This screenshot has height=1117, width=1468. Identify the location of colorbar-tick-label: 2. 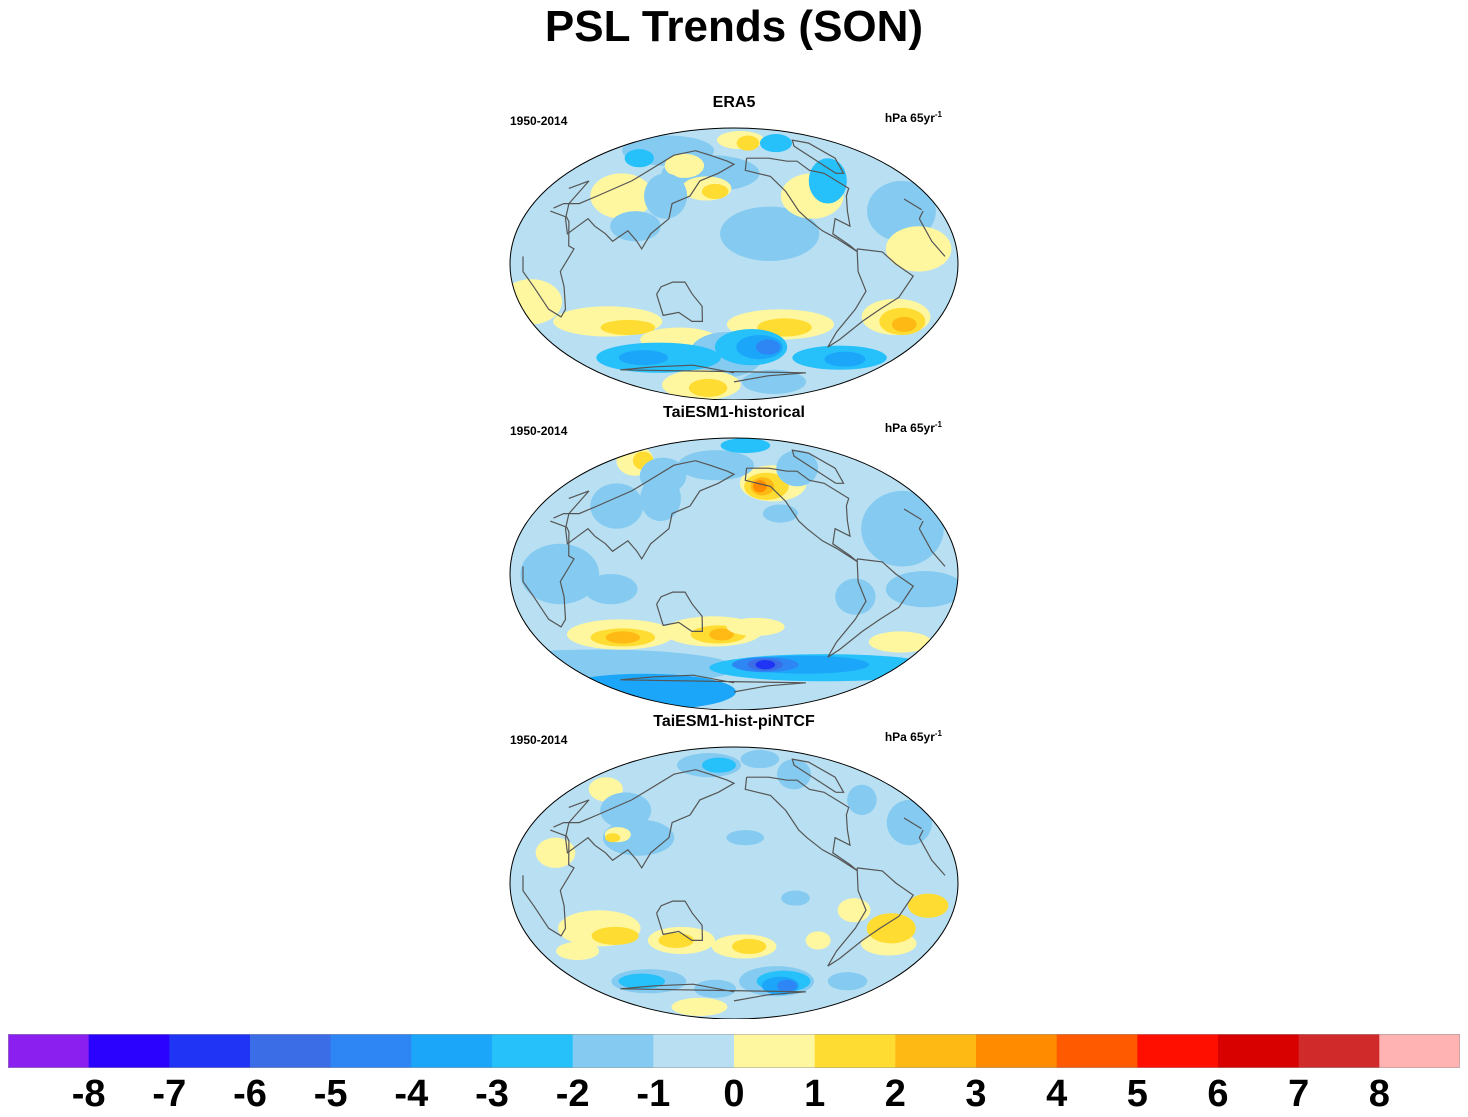
(895, 1094).